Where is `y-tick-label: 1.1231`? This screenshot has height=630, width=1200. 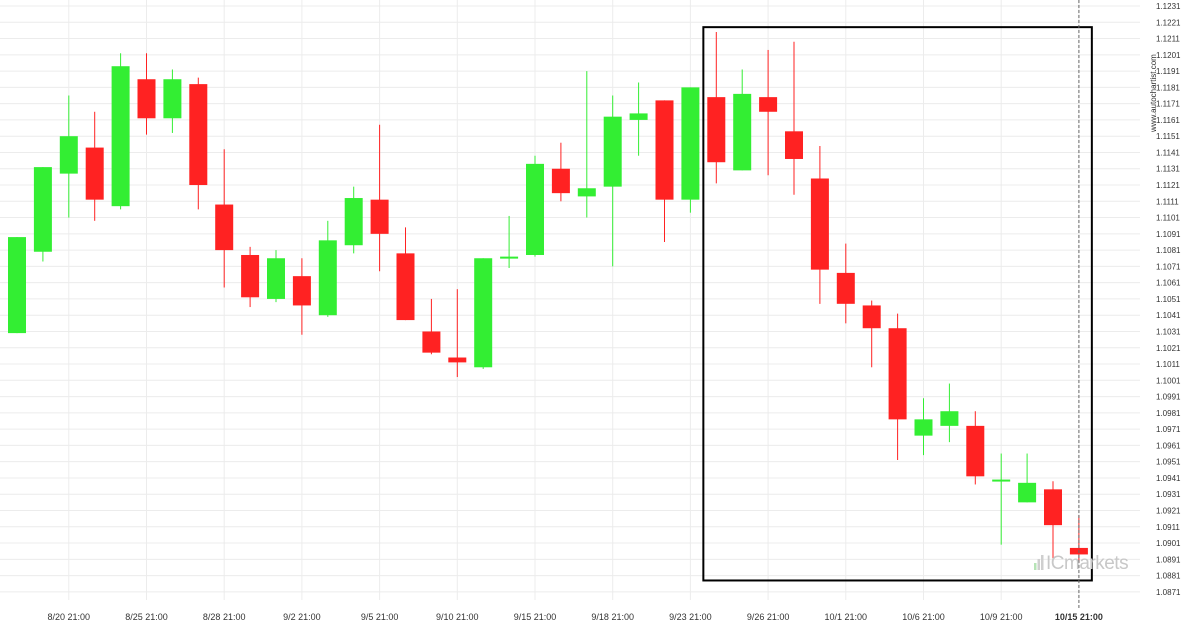 y-tick-label: 1.1231 is located at coordinates (1168, 6).